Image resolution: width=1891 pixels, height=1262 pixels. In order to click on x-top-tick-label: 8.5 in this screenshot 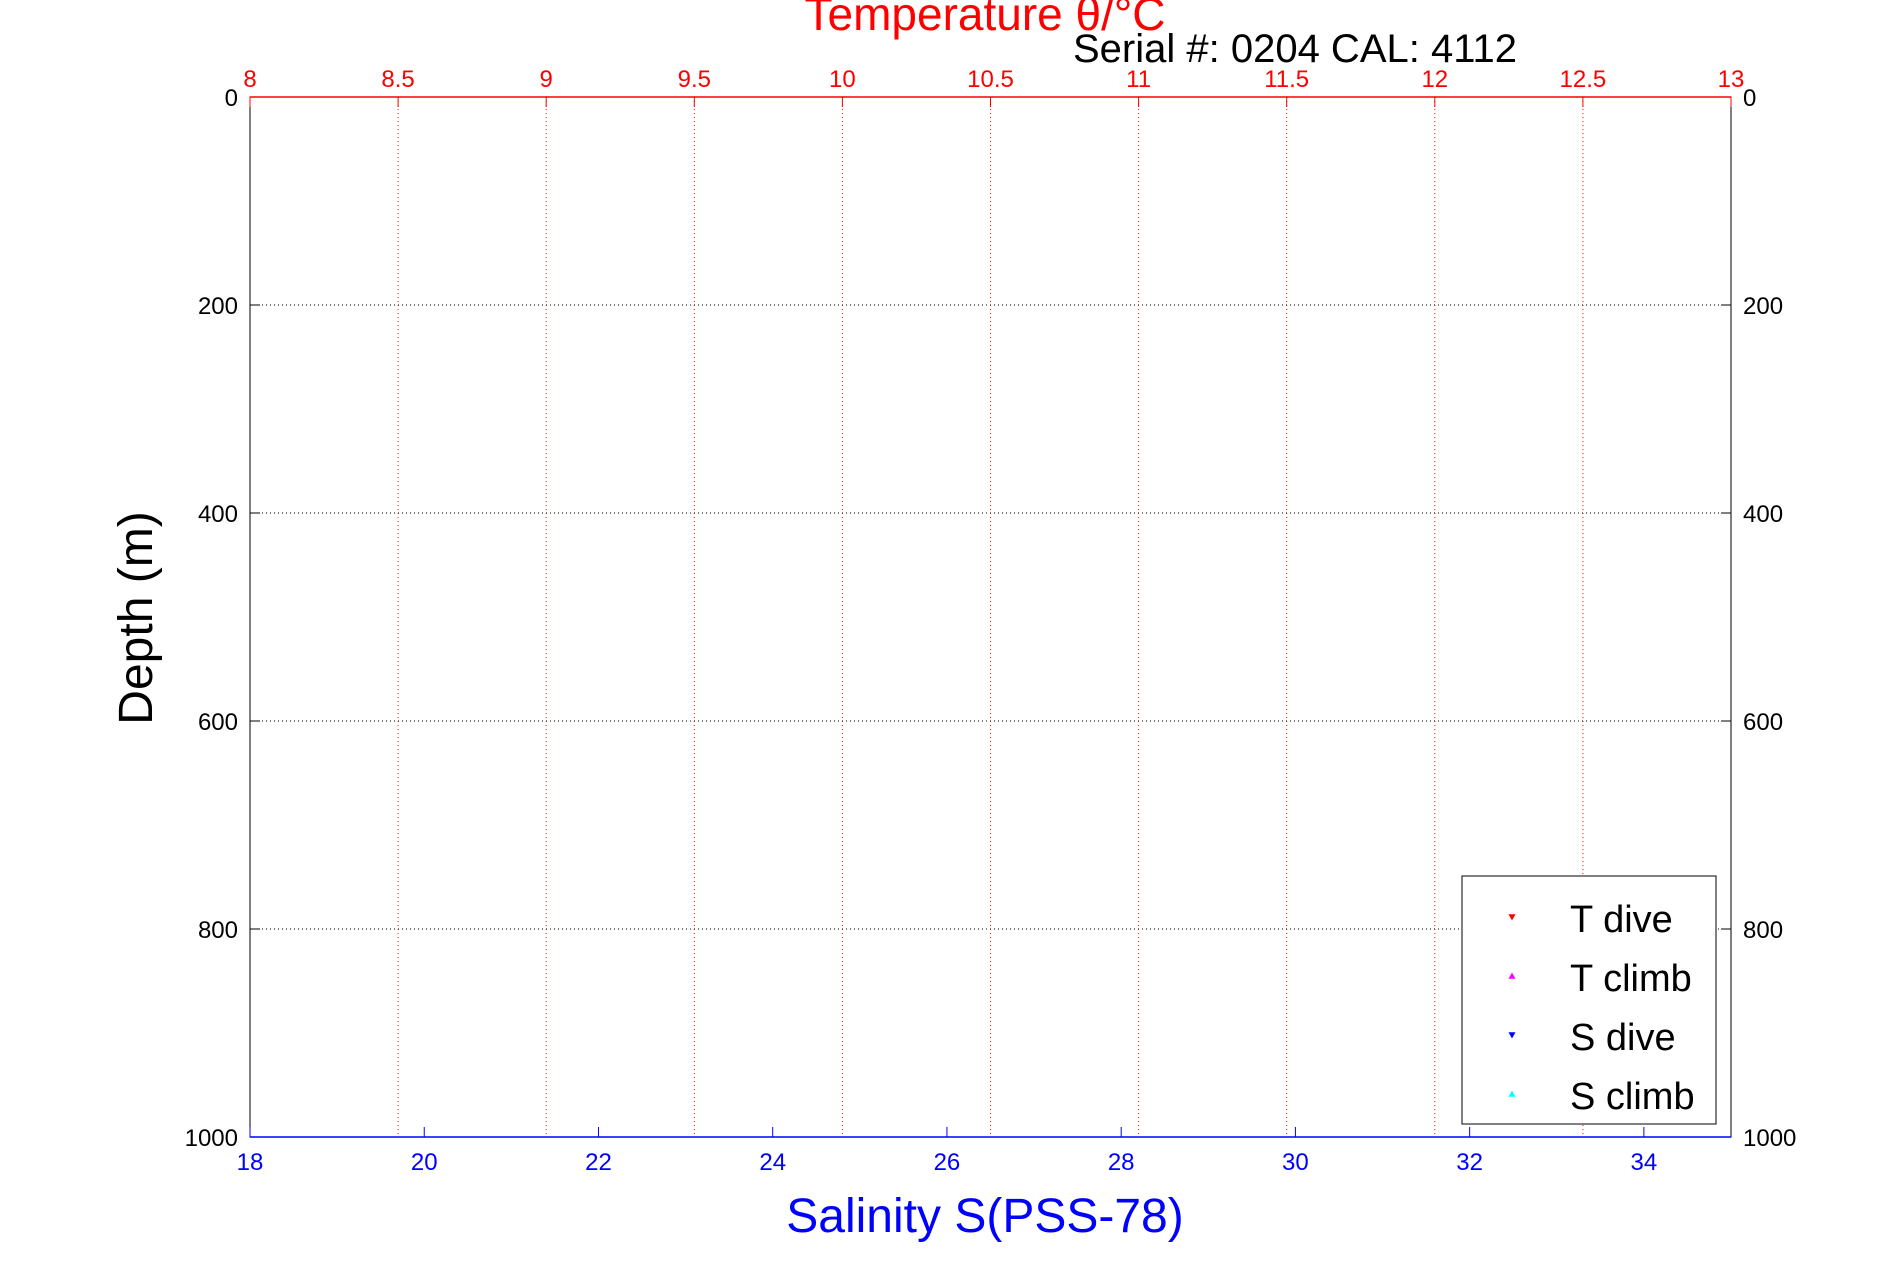, I will do `click(397, 79)`.